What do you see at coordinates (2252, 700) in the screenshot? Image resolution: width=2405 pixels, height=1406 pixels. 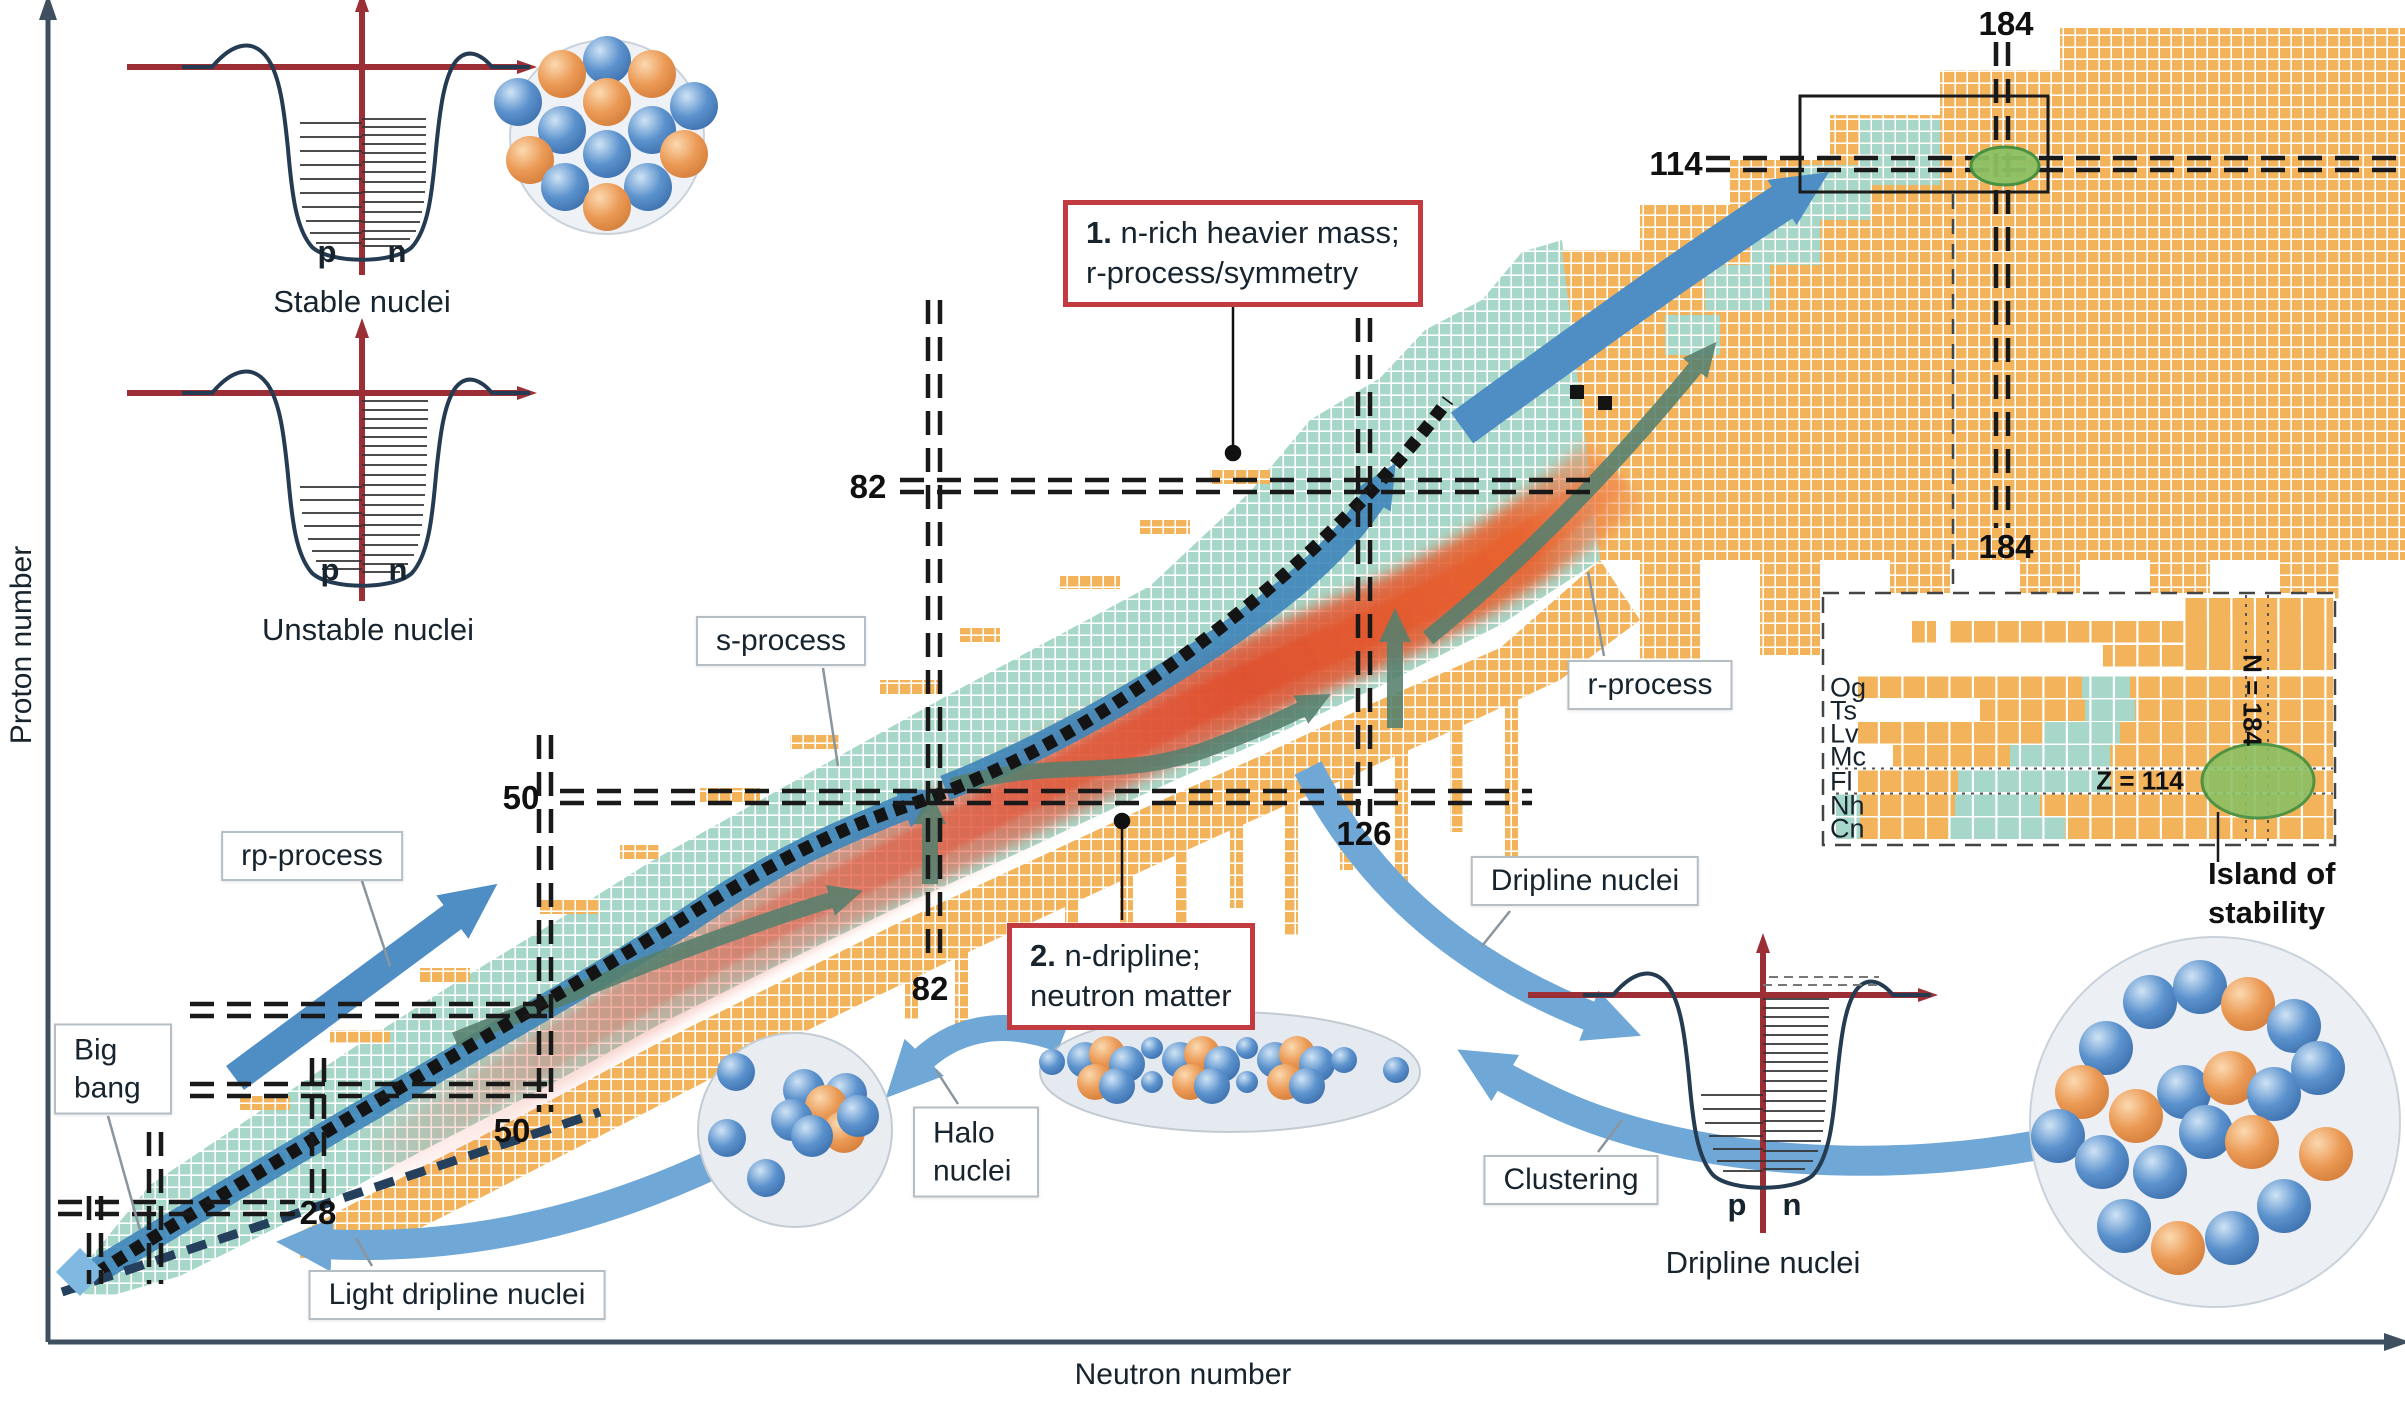 I see `inset-n184-label: N = 184` at bounding box center [2252, 700].